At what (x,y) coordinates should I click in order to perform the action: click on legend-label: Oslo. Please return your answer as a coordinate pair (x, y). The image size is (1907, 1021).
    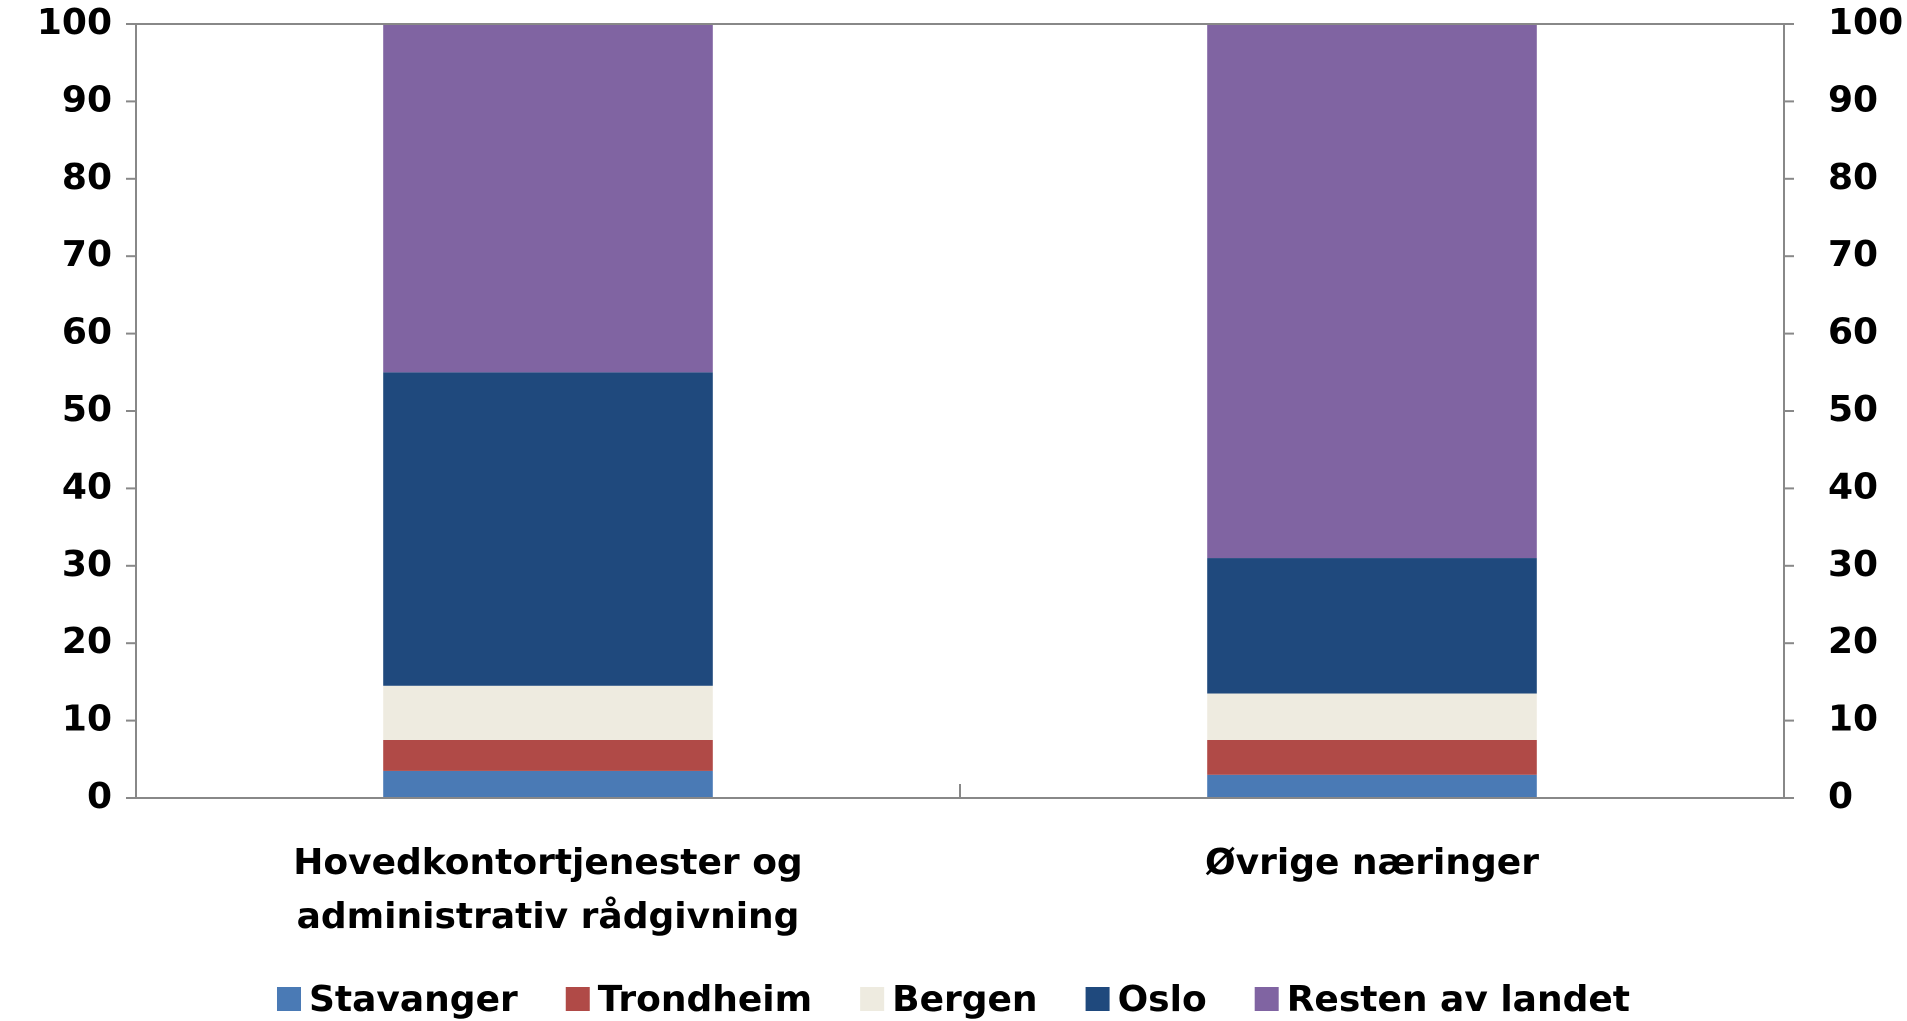
    Looking at the image, I should click on (1162, 999).